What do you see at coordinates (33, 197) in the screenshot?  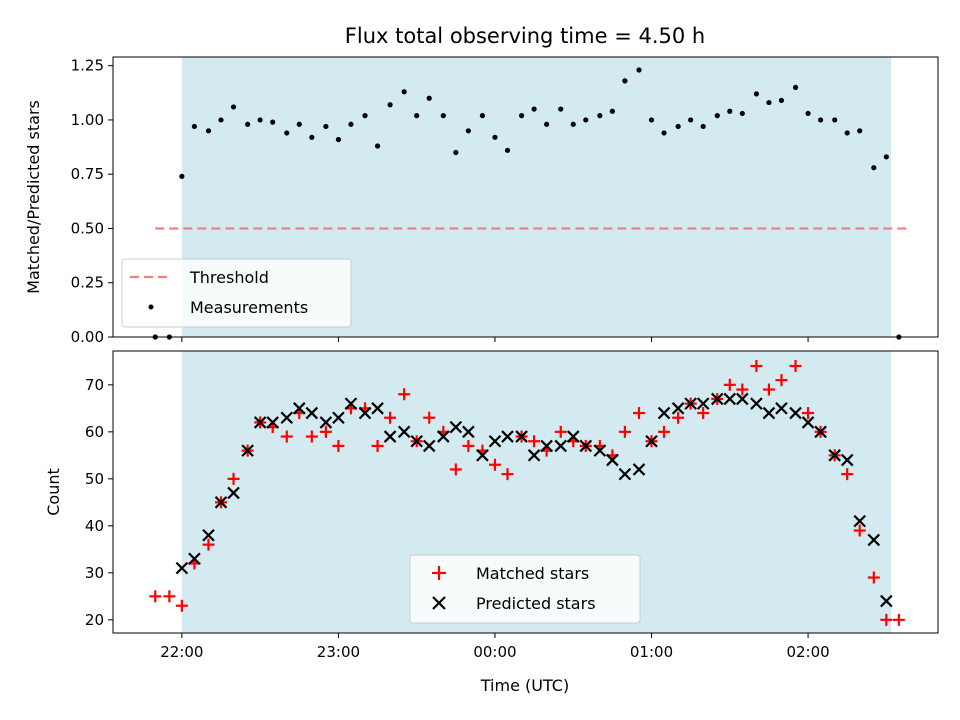 I see `ratio-y-axis-label: Matched/Predicted stars` at bounding box center [33, 197].